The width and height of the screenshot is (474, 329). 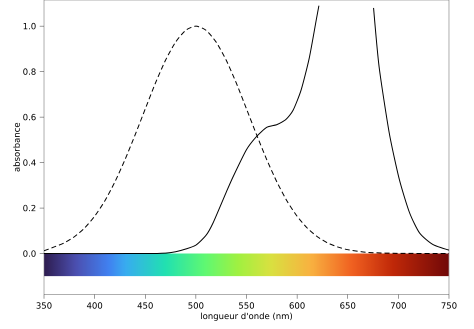 What do you see at coordinates (297, 305) in the screenshot?
I see `x-tick-label: 600` at bounding box center [297, 305].